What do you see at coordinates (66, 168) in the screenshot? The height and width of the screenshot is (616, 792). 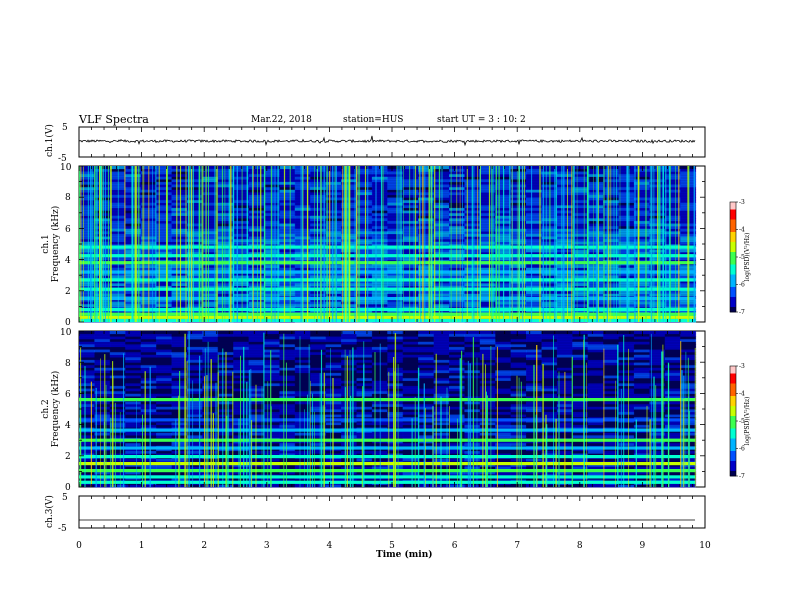 I see `ytick-label-spec1-10: 10` at bounding box center [66, 168].